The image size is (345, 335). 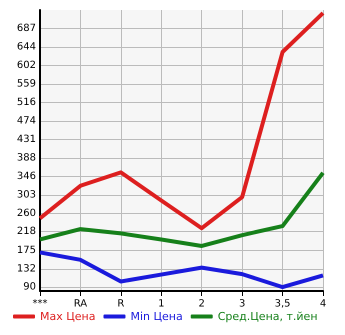 I want to click on x-tick-label: 3, so click(x=242, y=304).